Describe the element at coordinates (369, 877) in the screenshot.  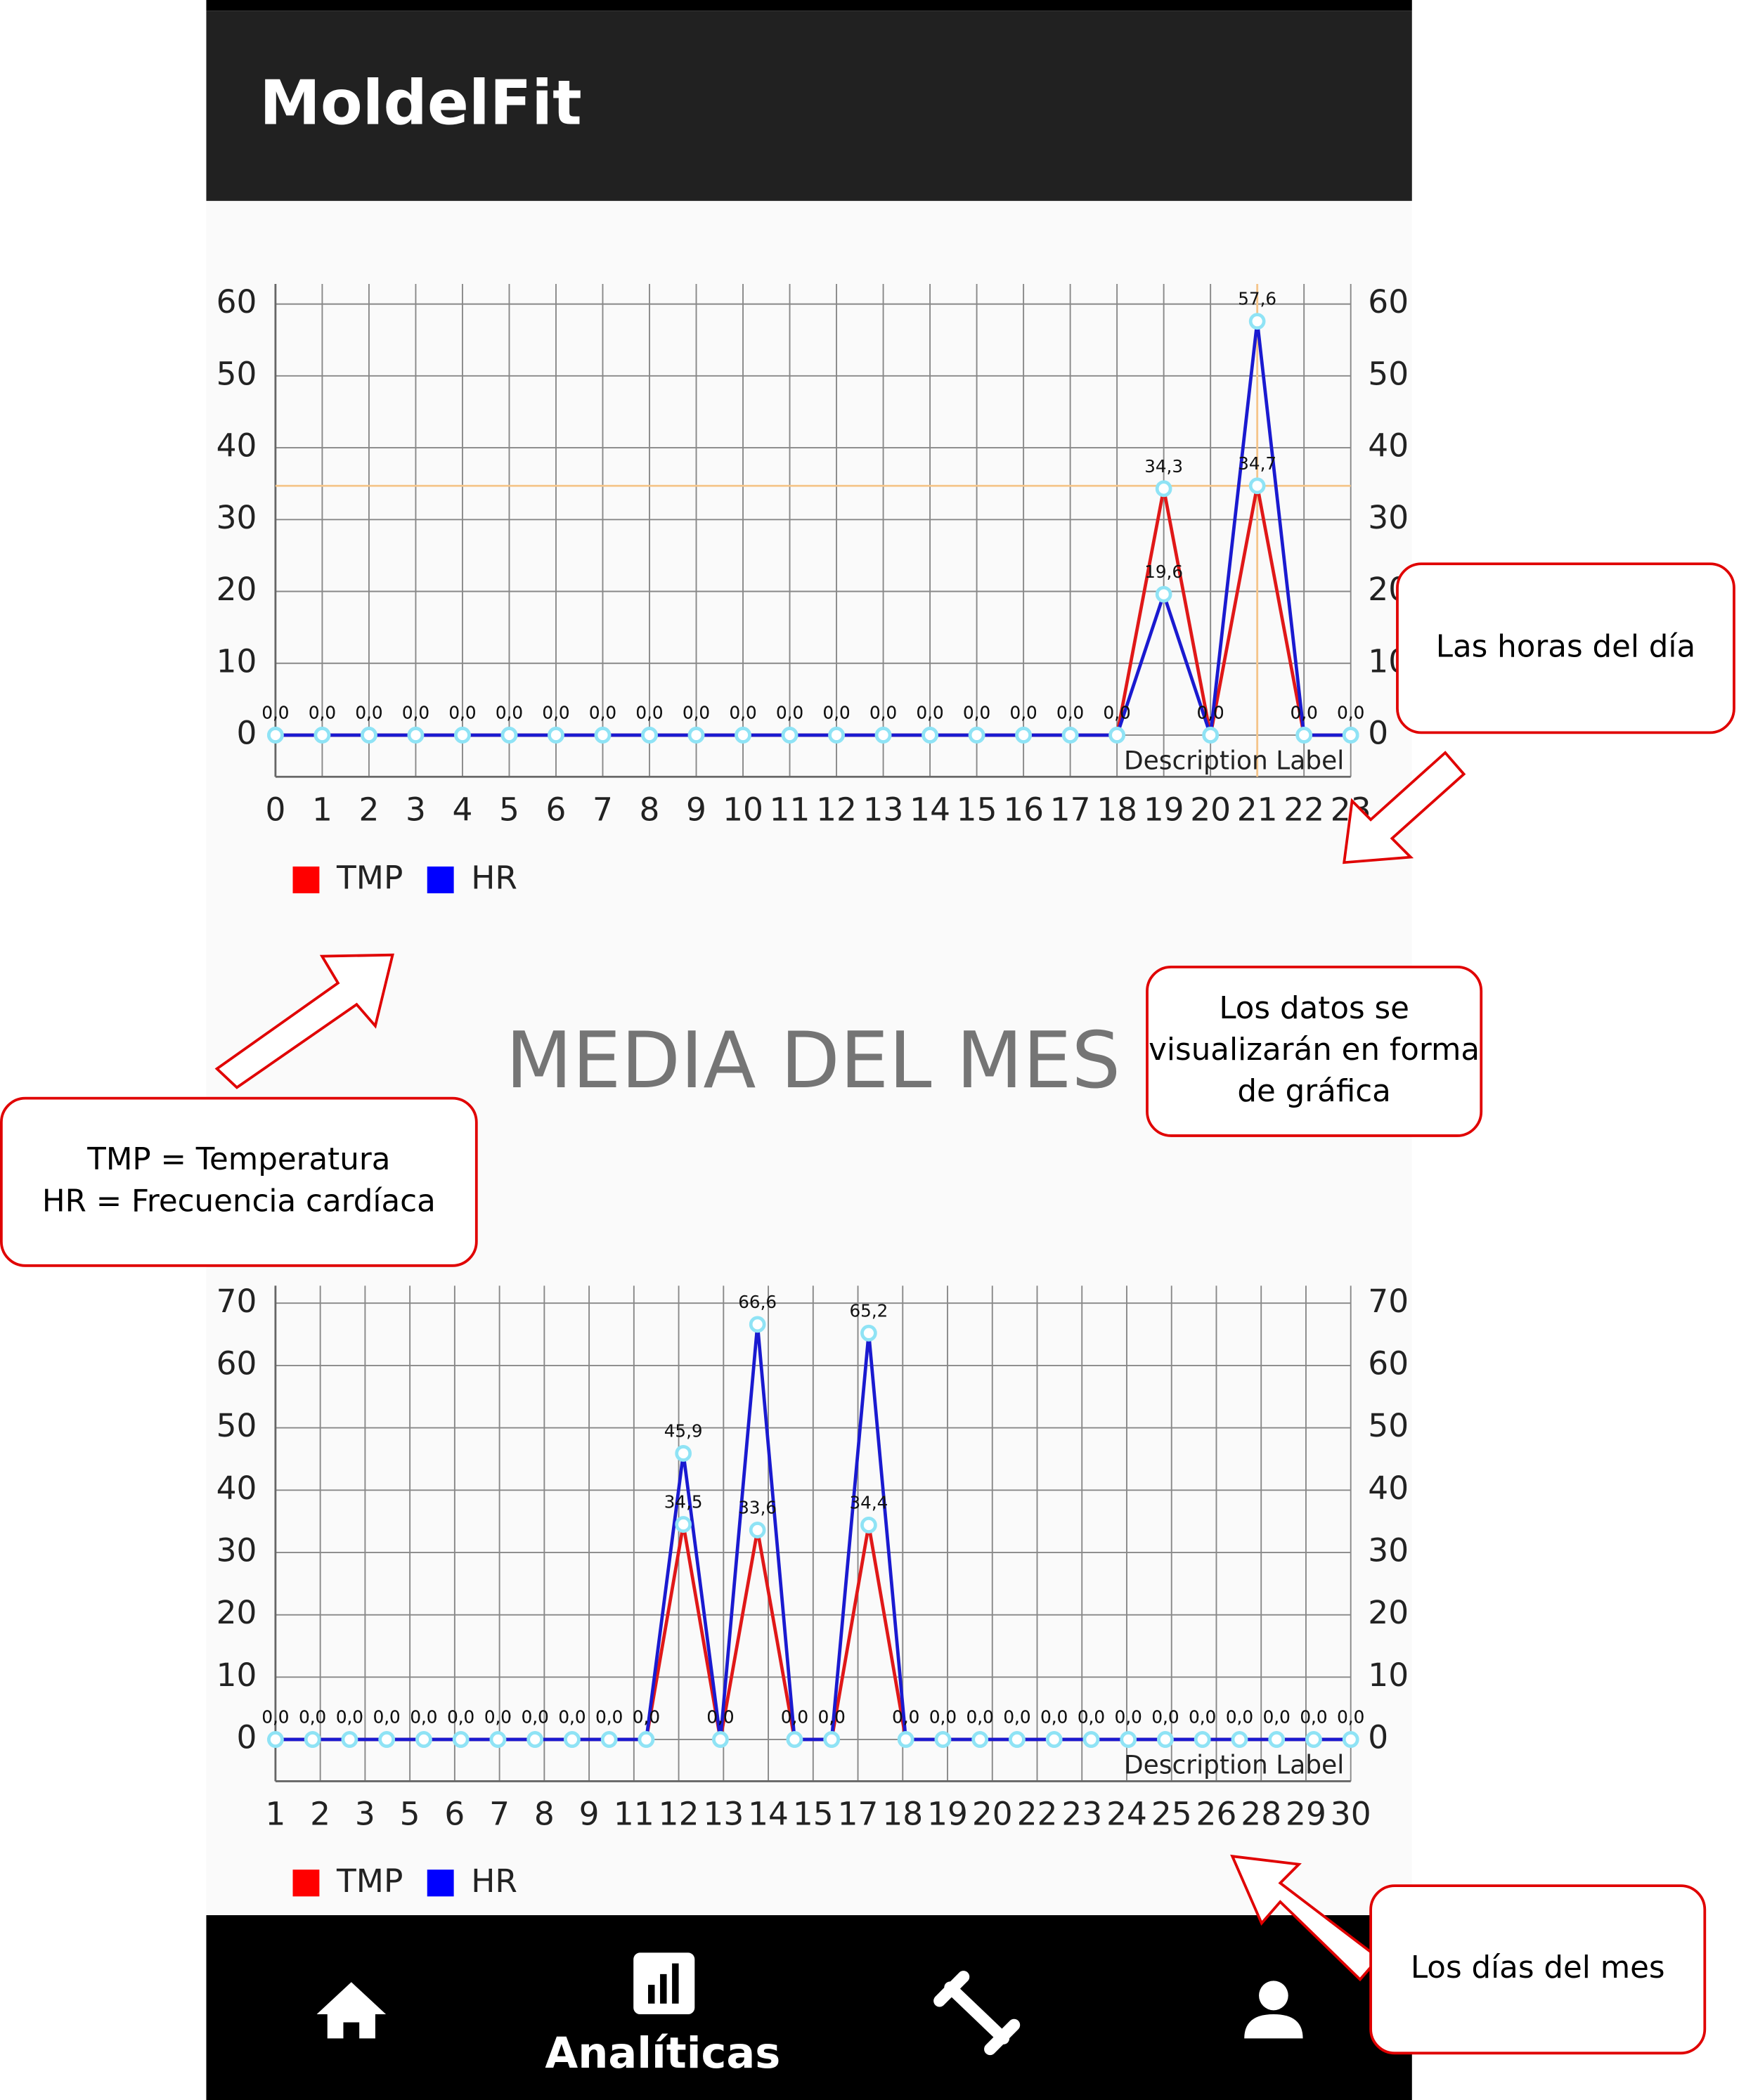
I see `legend-label: TMP` at that location.